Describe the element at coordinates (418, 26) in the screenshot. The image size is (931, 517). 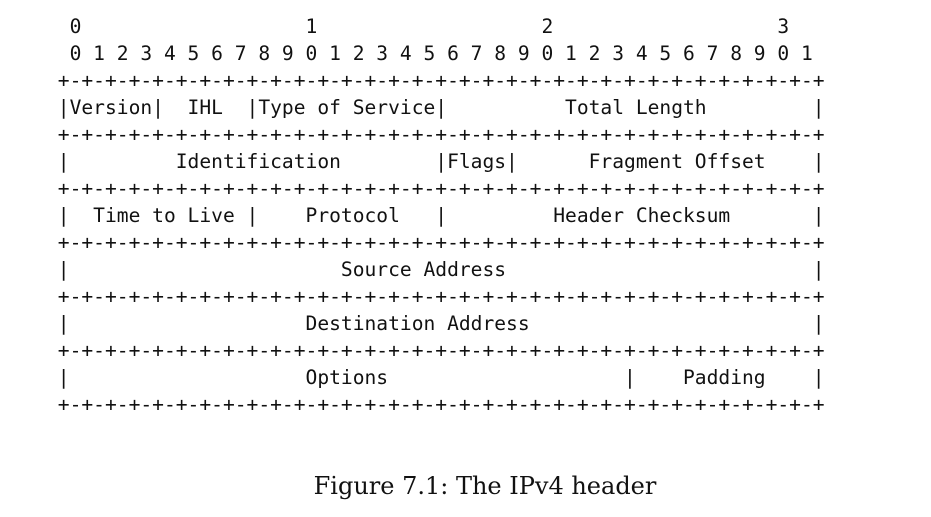
I see `bit-tens-row: 0 1 2 3` at that location.